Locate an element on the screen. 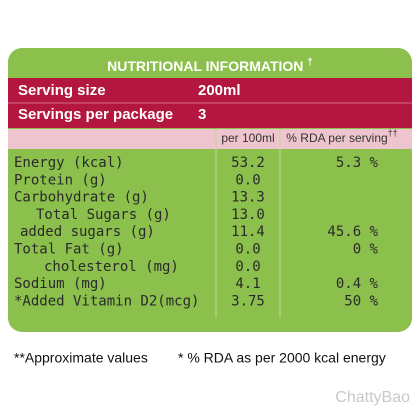 The width and height of the screenshot is (420, 420). per-100ml-value: 4.1 is located at coordinates (247, 284).